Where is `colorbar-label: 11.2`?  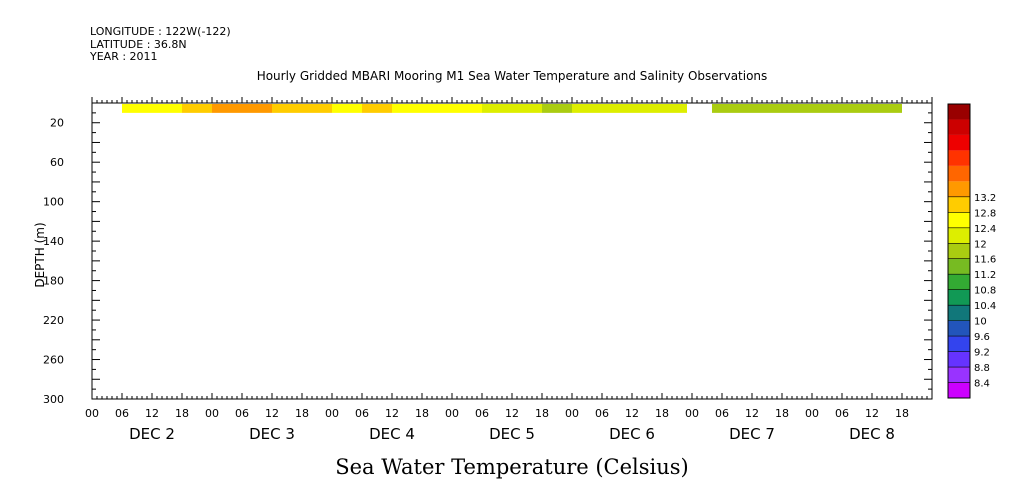 colorbar-label: 11.2 is located at coordinates (985, 275).